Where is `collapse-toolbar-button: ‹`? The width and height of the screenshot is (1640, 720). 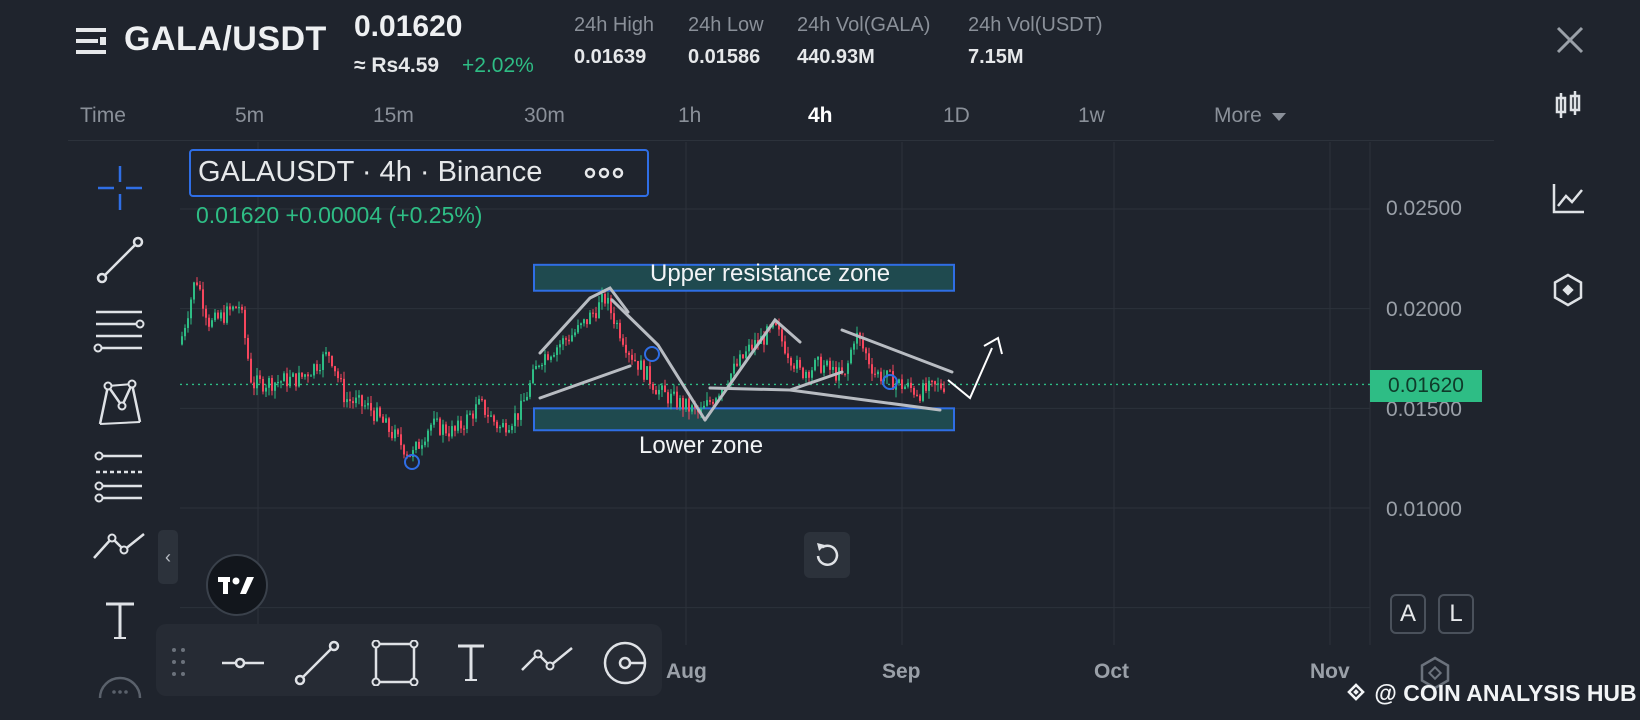 collapse-toolbar-button: ‹ is located at coordinates (168, 557).